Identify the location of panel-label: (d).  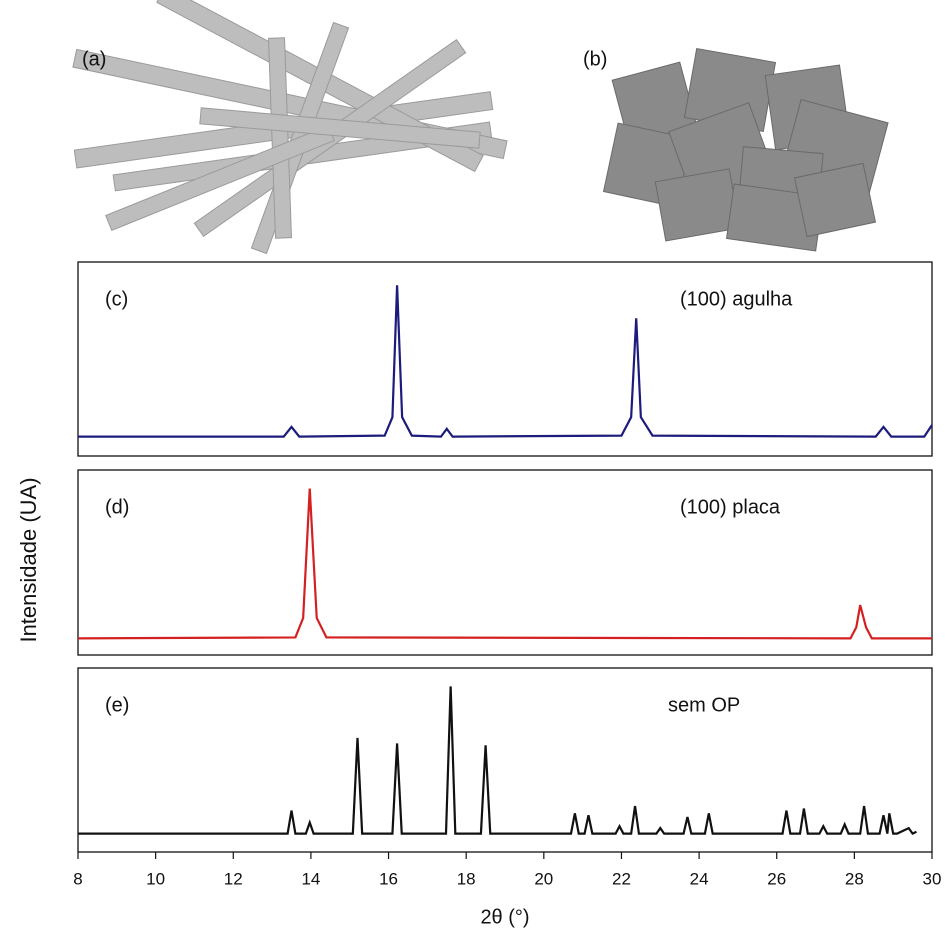
(117, 507).